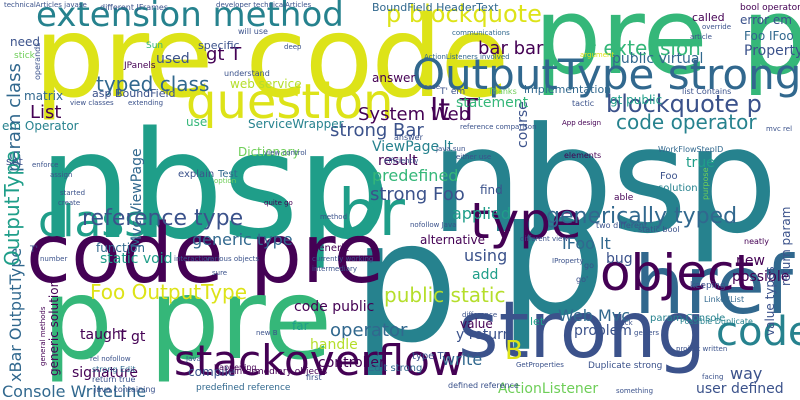  Describe the element at coordinates (267, 333) in the screenshot. I see `word-new-b: new B` at that location.